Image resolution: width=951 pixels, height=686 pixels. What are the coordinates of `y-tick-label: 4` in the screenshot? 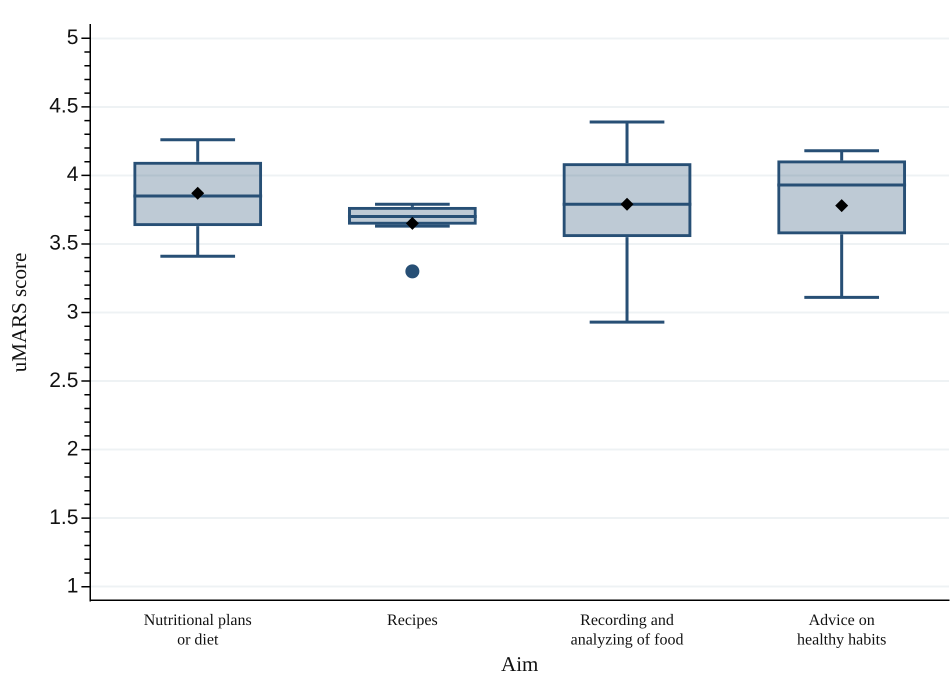 It's located at (72, 174).